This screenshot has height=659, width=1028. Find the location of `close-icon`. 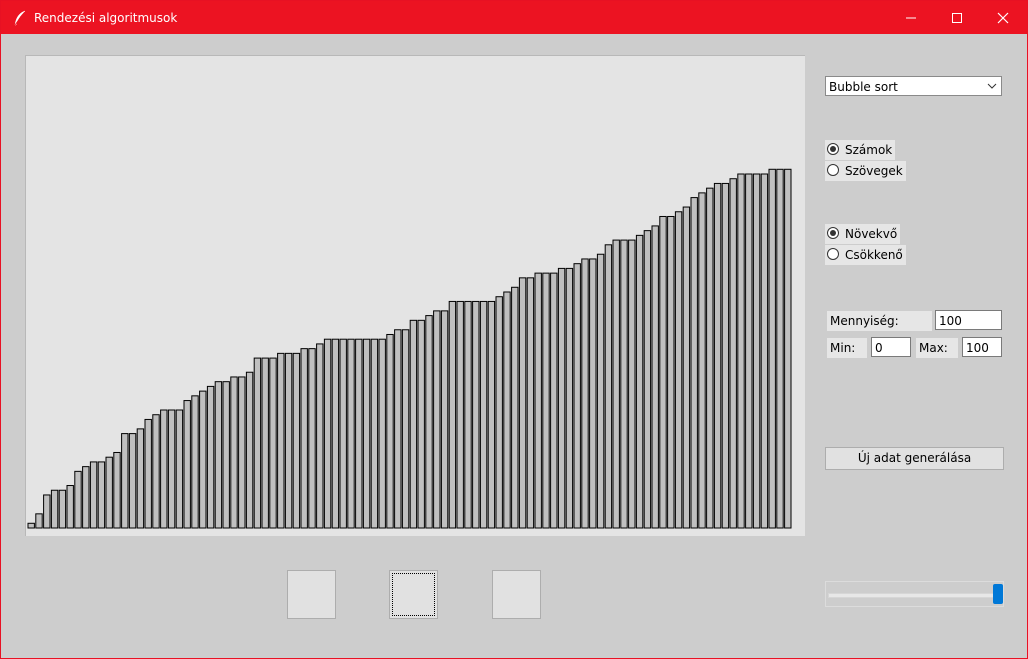

close-icon is located at coordinates (1003, 18).